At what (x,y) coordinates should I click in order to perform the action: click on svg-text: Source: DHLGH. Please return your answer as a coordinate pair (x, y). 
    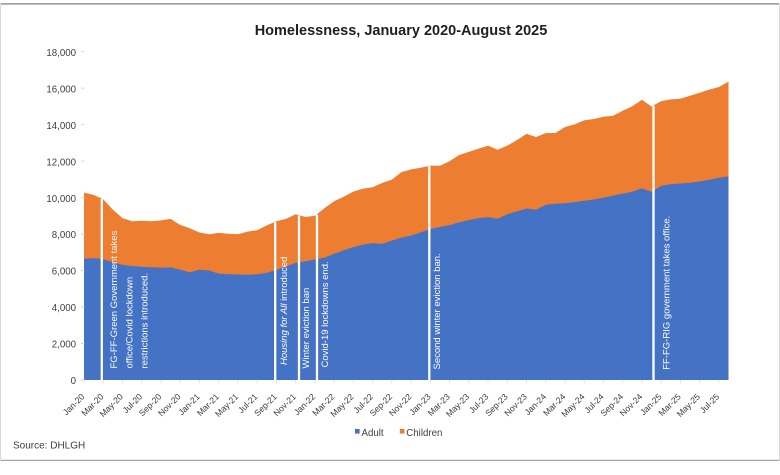
    Looking at the image, I should click on (49, 445).